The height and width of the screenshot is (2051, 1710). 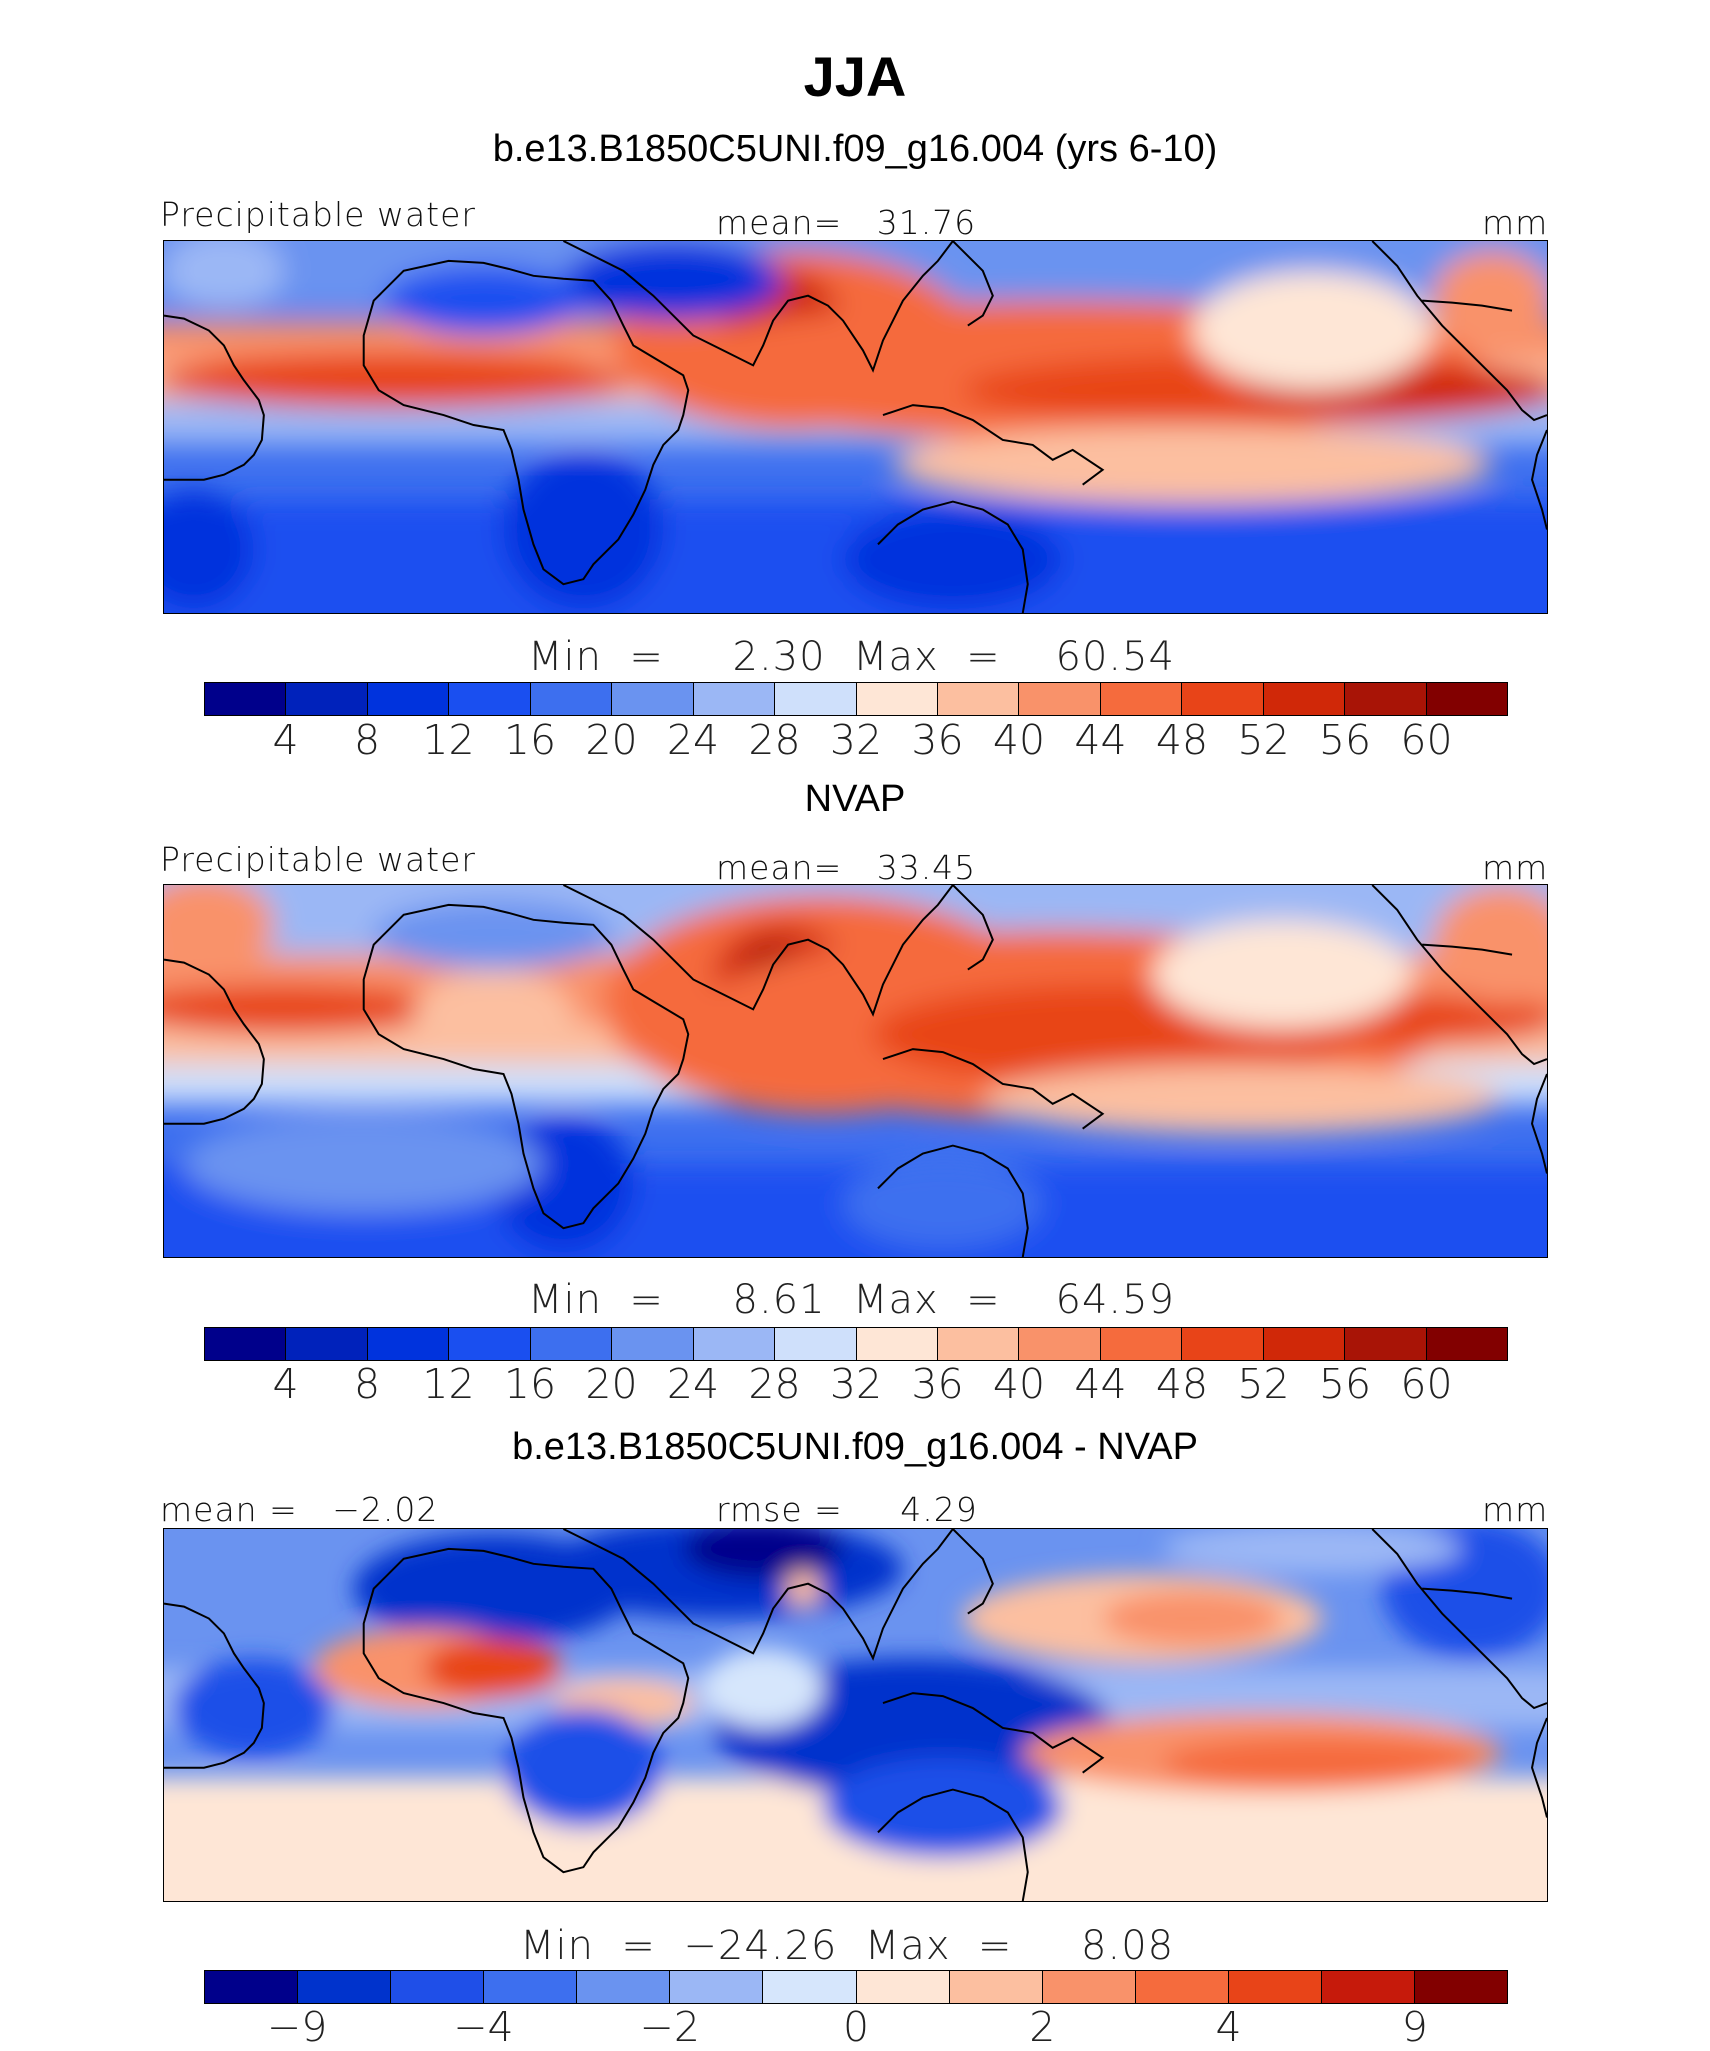 What do you see at coordinates (846, 867) in the screenshot?
I see `panel-2-mean-label: mean= 33.45` at bounding box center [846, 867].